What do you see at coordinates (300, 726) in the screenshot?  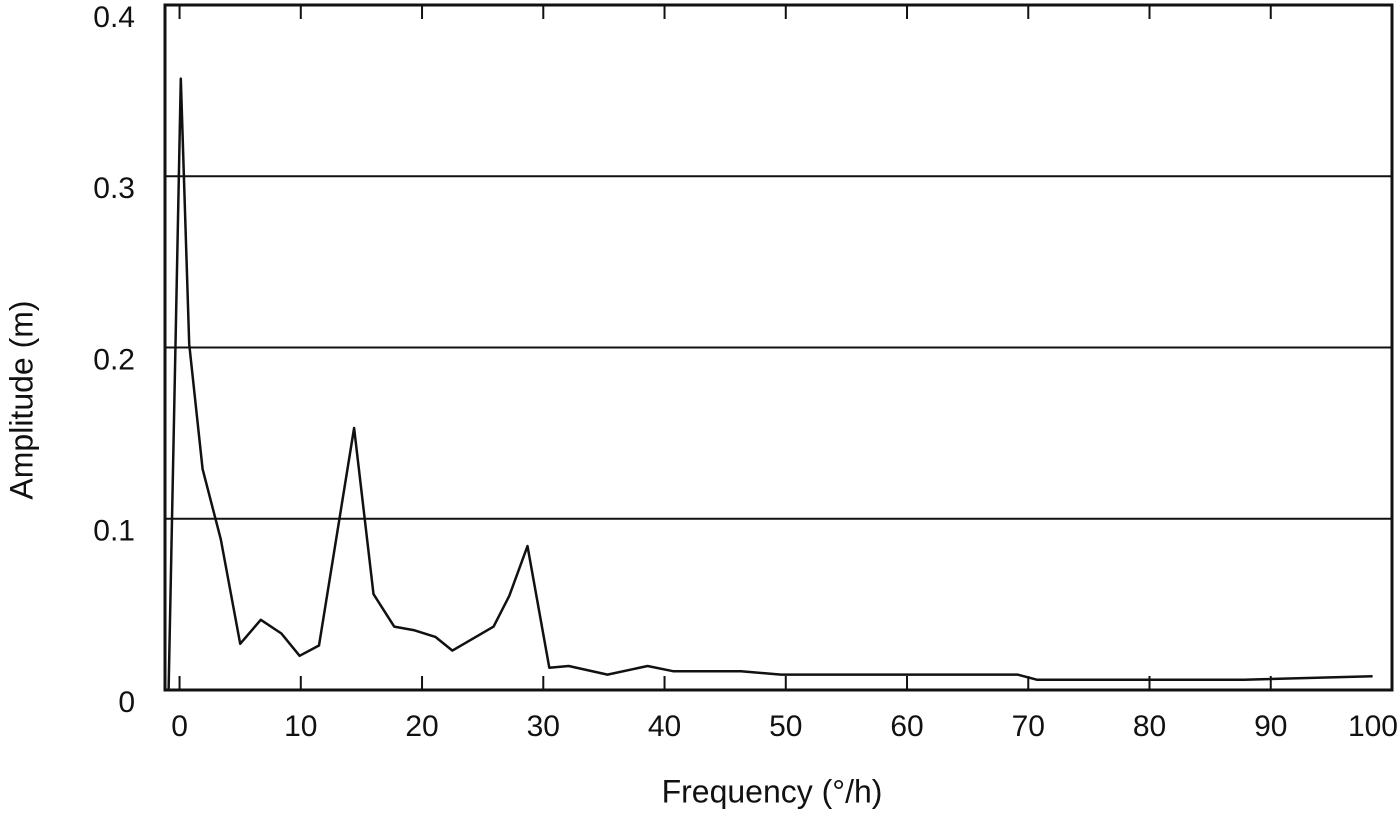 I see `x-tick-label: 10` at bounding box center [300, 726].